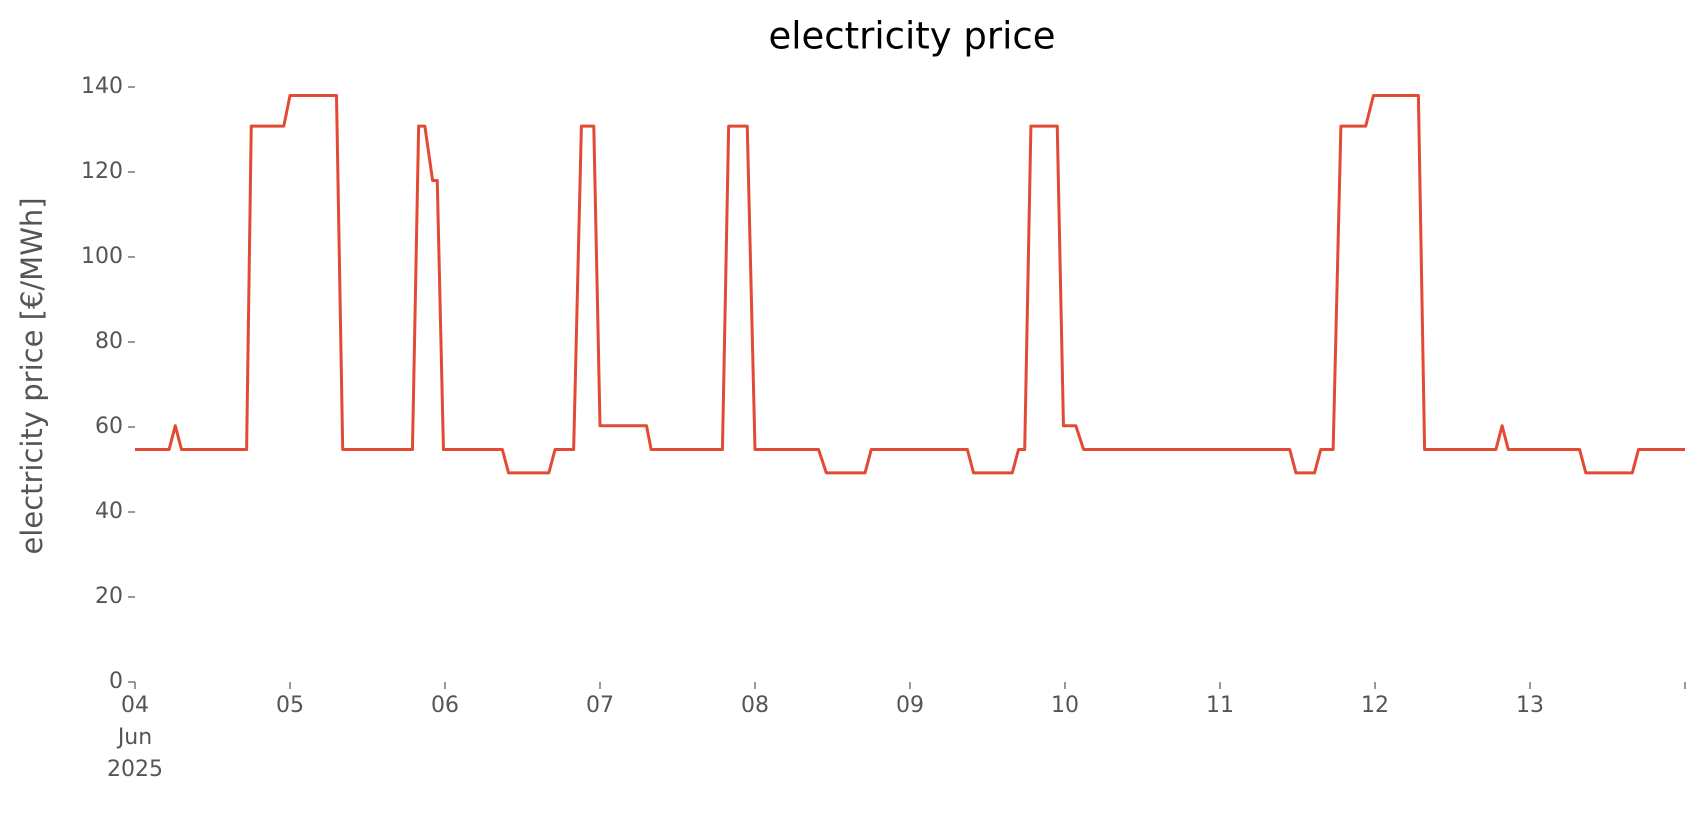  What do you see at coordinates (1220, 705) in the screenshot?
I see `x-tick-label: 11` at bounding box center [1220, 705].